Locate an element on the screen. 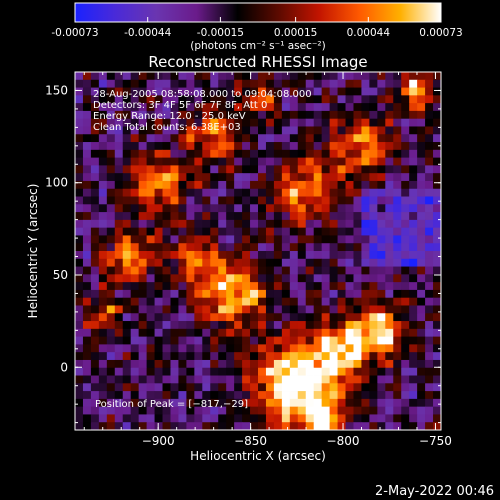  colorbar-unit-label: (photons cm⁻² s⁻¹ asec⁻²) is located at coordinates (257, 46).